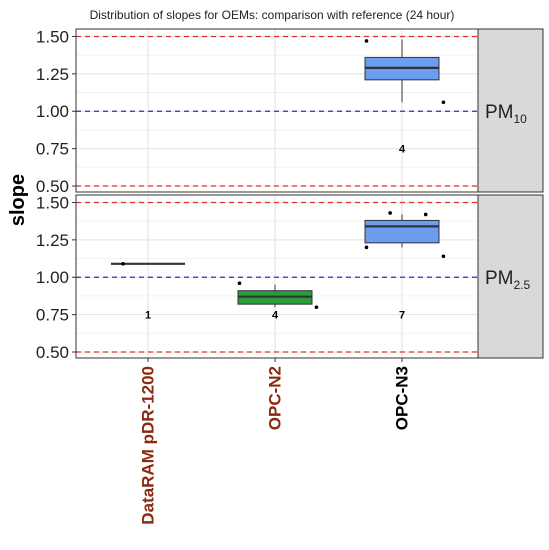  What do you see at coordinates (508, 280) in the screenshot?
I see `facet-strip-label: PM2.5` at bounding box center [508, 280].